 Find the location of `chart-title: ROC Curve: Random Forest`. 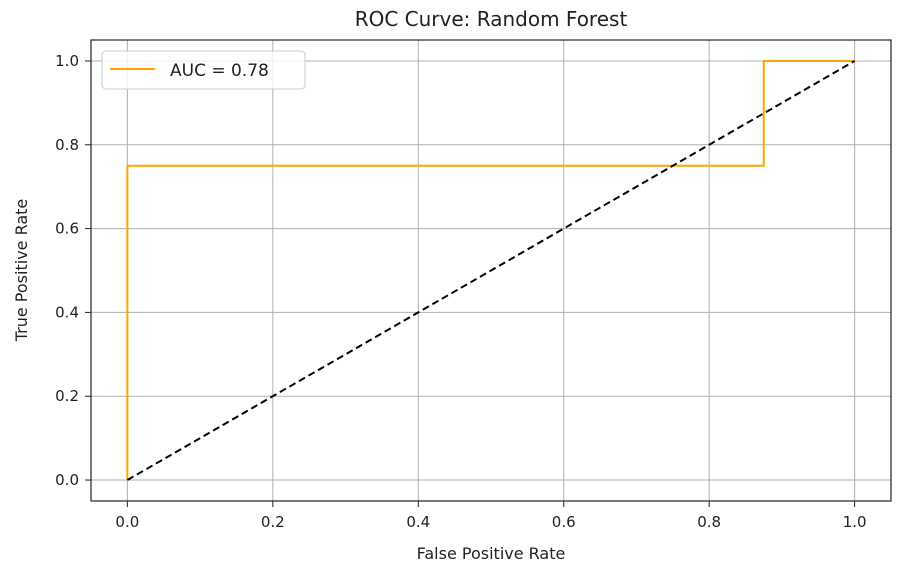

chart-title: ROC Curve: Random Forest is located at coordinates (491, 19).